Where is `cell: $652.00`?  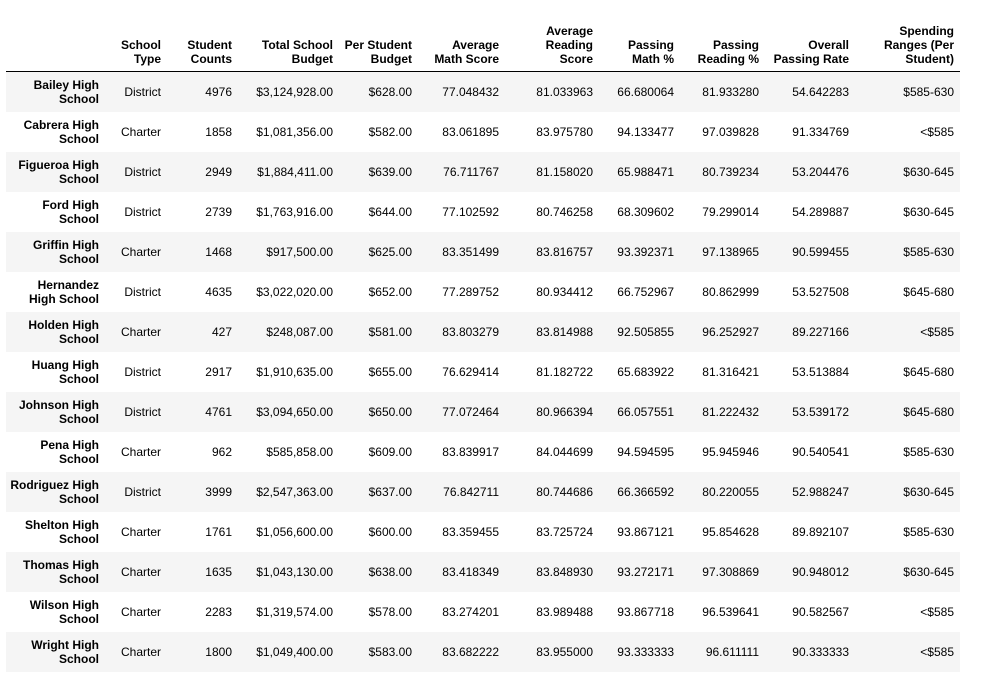
cell: $652.00 is located at coordinates (390, 291).